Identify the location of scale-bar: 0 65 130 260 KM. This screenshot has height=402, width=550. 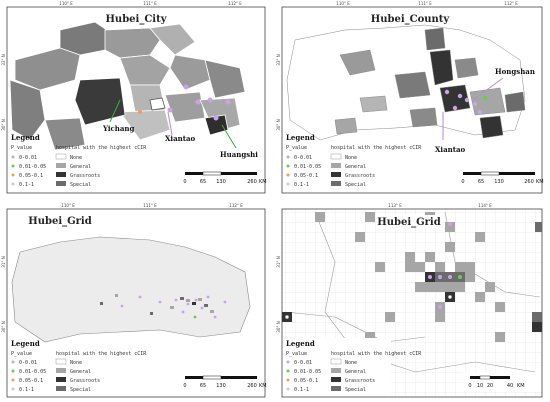
(225, 178).